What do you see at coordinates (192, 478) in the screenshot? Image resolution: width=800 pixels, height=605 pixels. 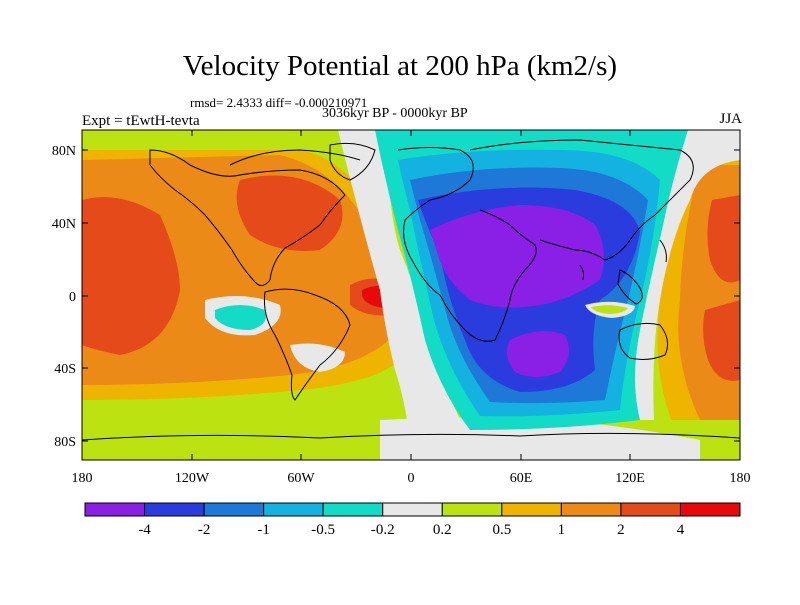 I see `x-tick-label: 120W` at bounding box center [192, 478].